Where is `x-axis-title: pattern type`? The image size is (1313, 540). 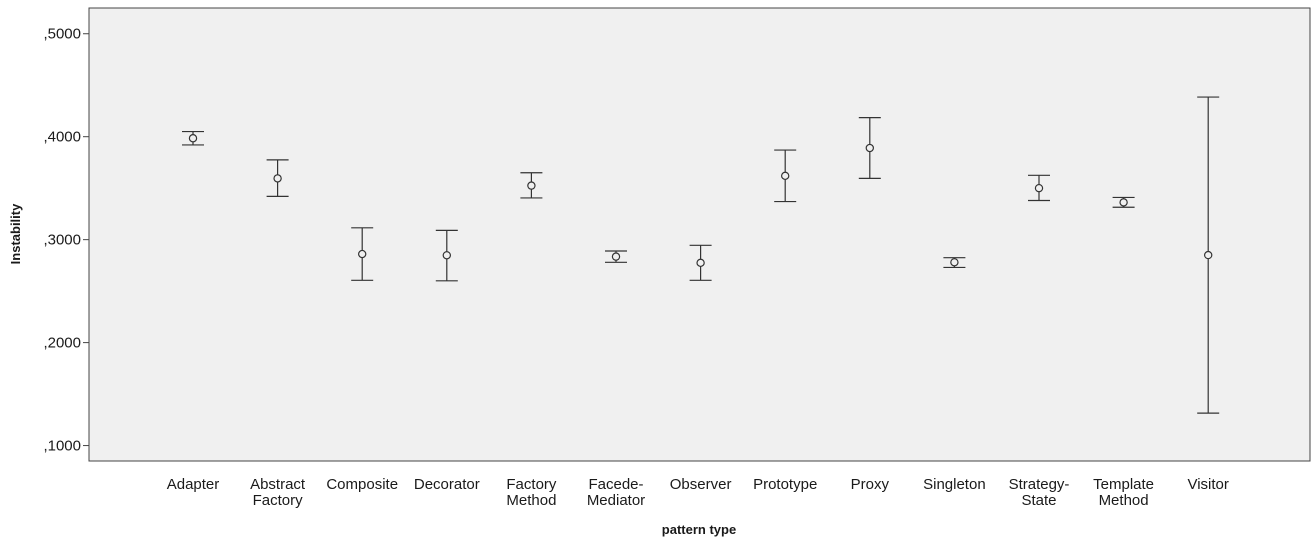
x-axis-title: pattern type is located at coordinates (699, 529).